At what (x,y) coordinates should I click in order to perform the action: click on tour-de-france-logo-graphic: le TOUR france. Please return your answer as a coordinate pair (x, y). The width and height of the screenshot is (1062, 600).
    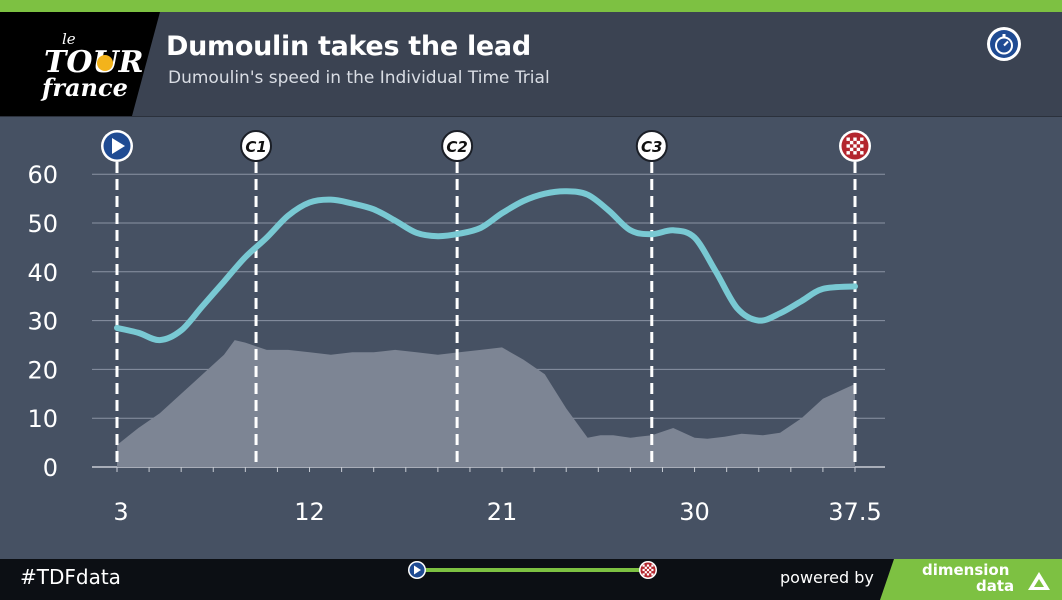
    Looking at the image, I should click on (80, 64).